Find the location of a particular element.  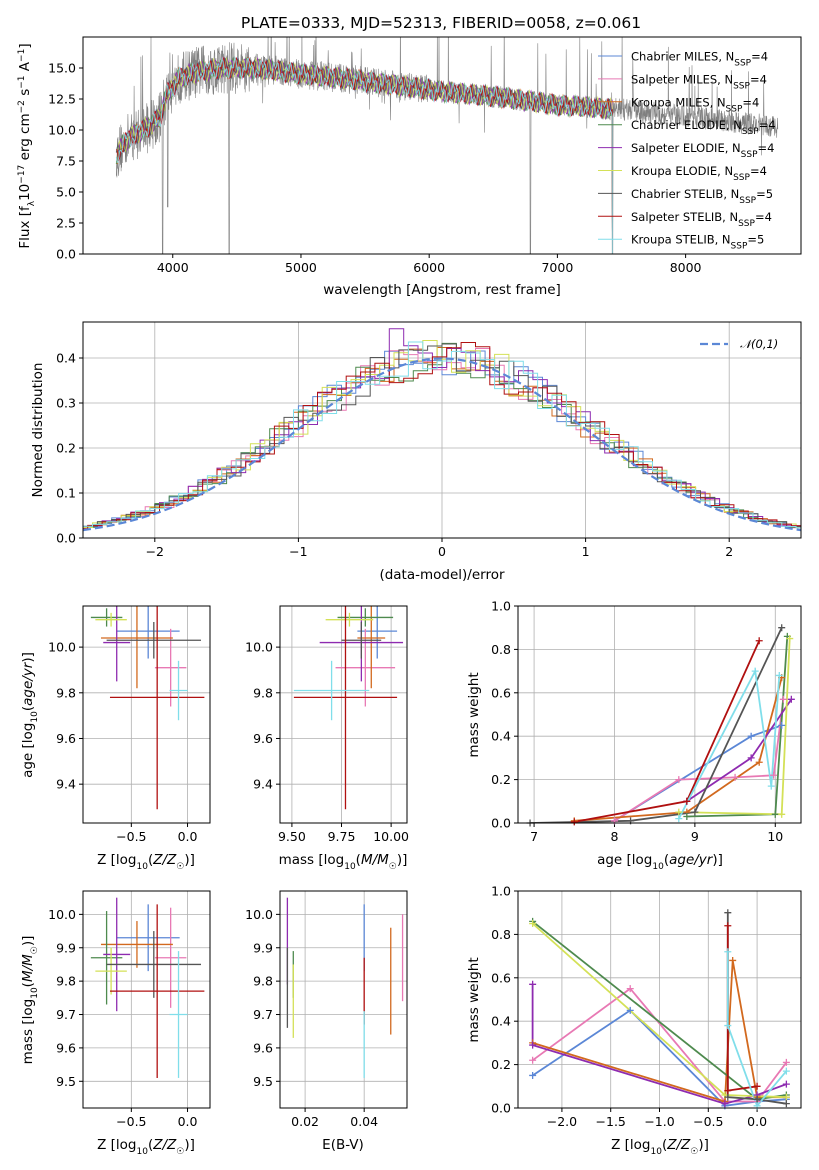

x-axis-label: (data-model)/error is located at coordinates (442, 575).